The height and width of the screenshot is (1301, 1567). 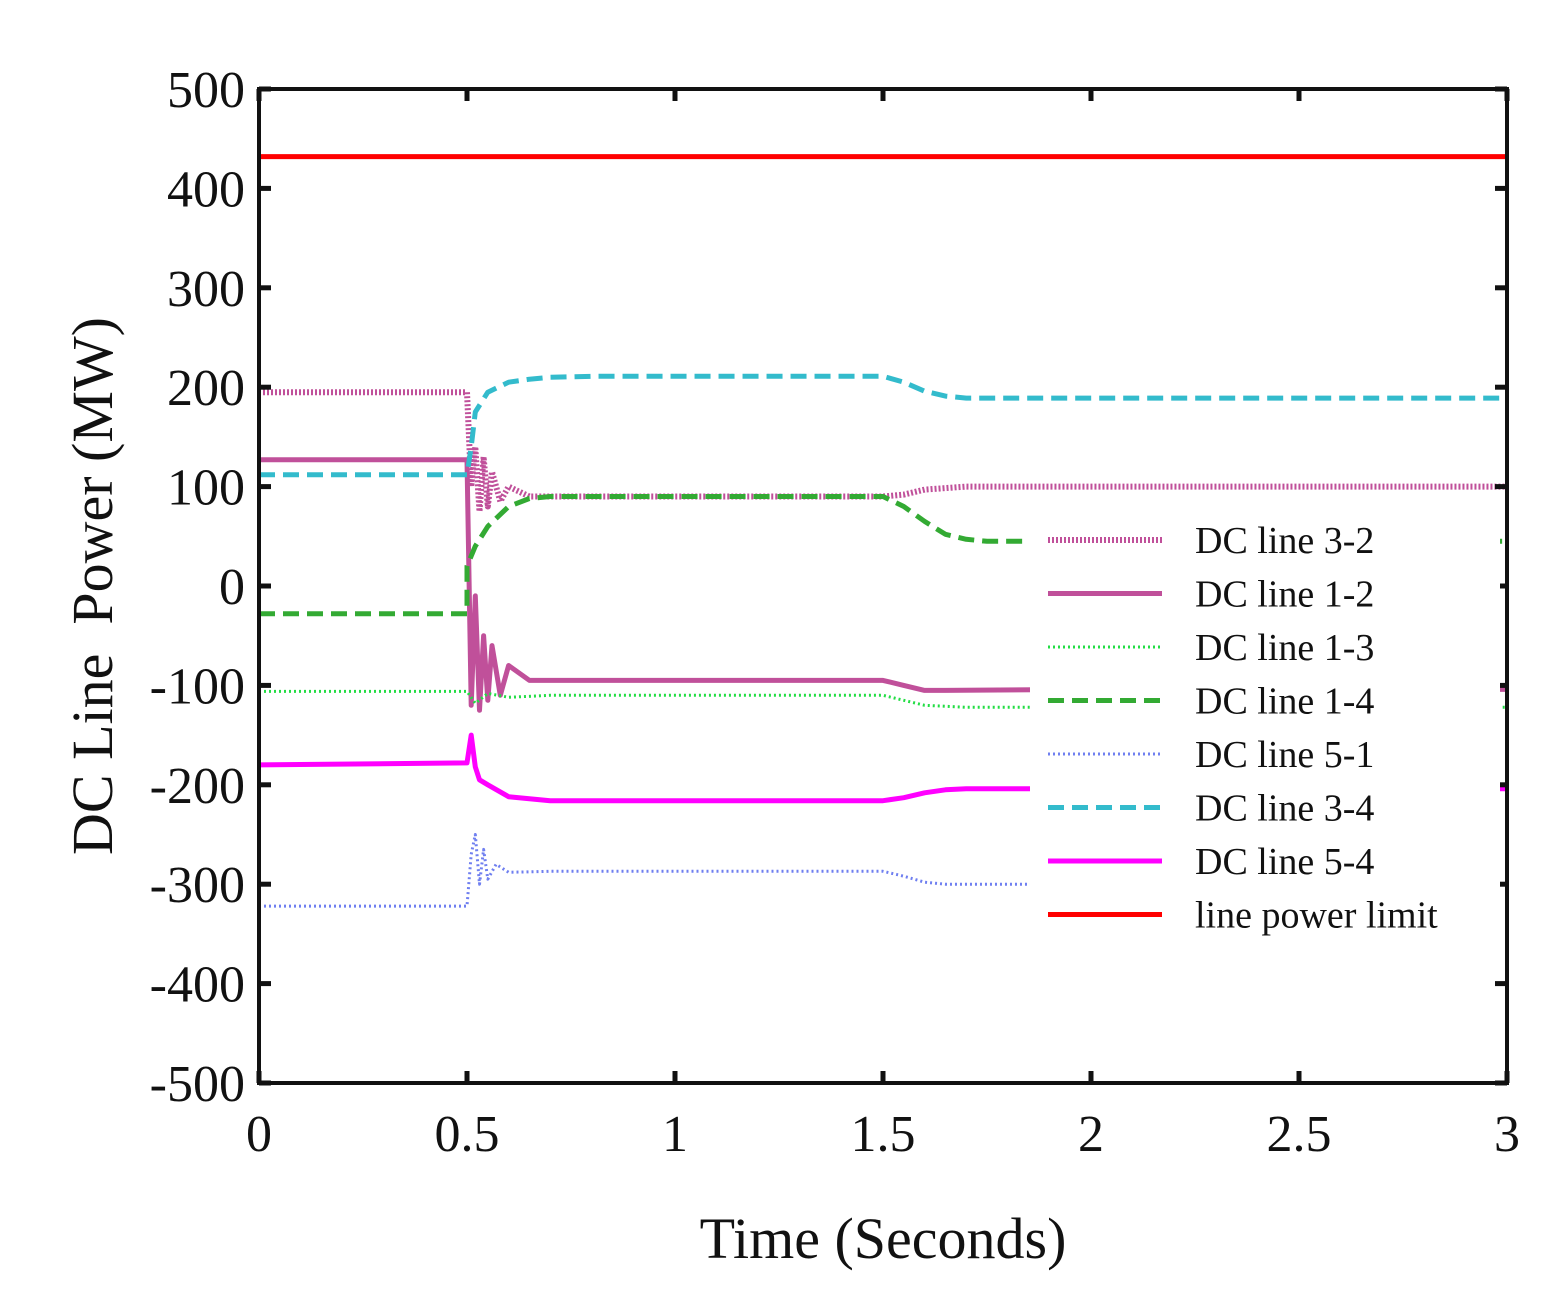 I want to click on y-tick-label: -200, so click(x=197, y=786).